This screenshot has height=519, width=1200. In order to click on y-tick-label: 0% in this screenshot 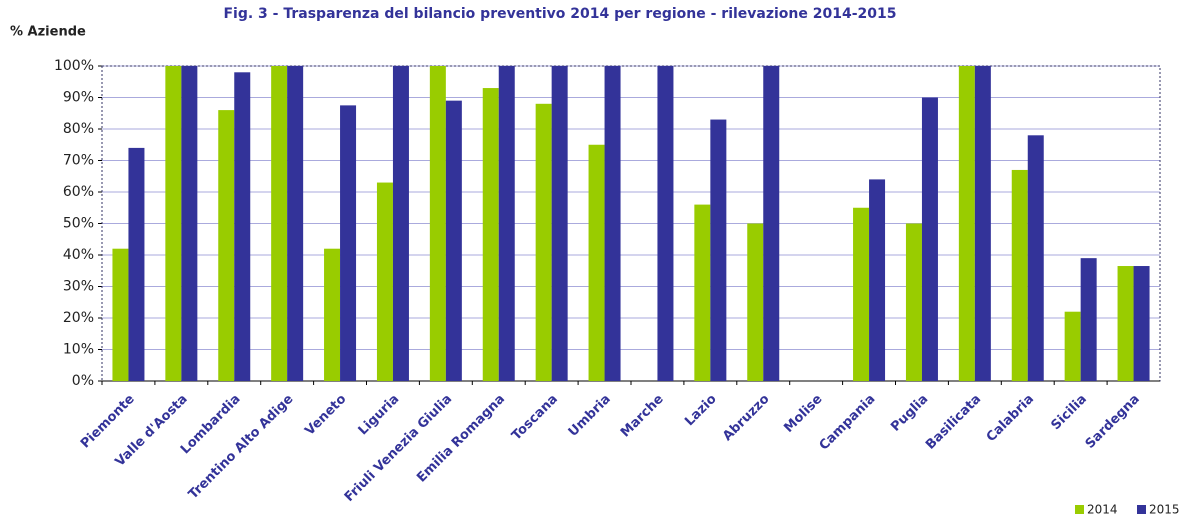, I will do `click(83, 381)`.